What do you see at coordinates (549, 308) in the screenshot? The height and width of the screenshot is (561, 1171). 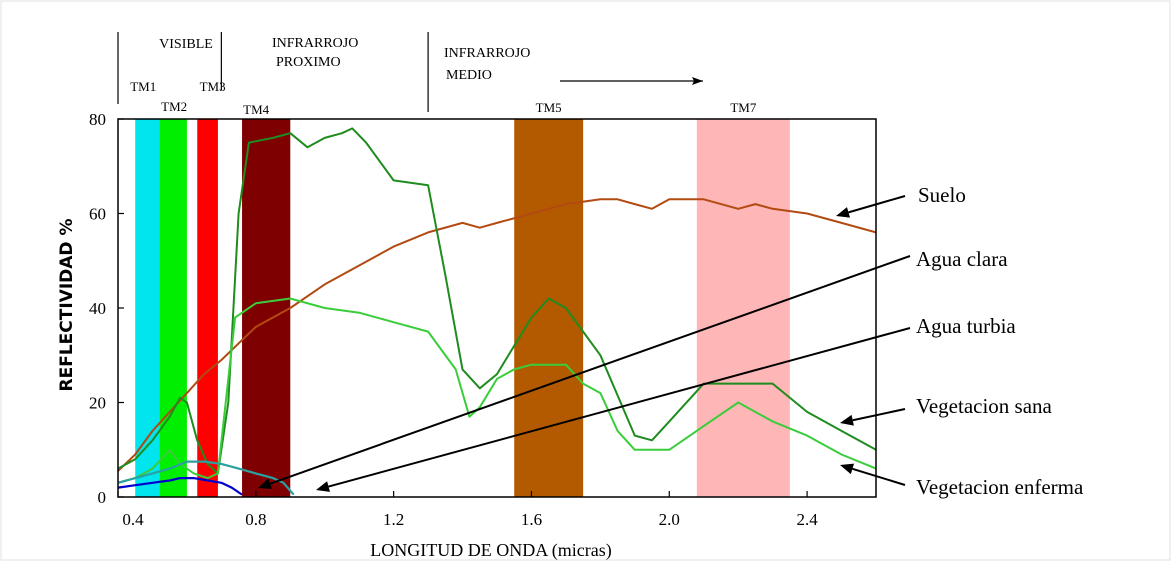 I see `band-tm5` at bounding box center [549, 308].